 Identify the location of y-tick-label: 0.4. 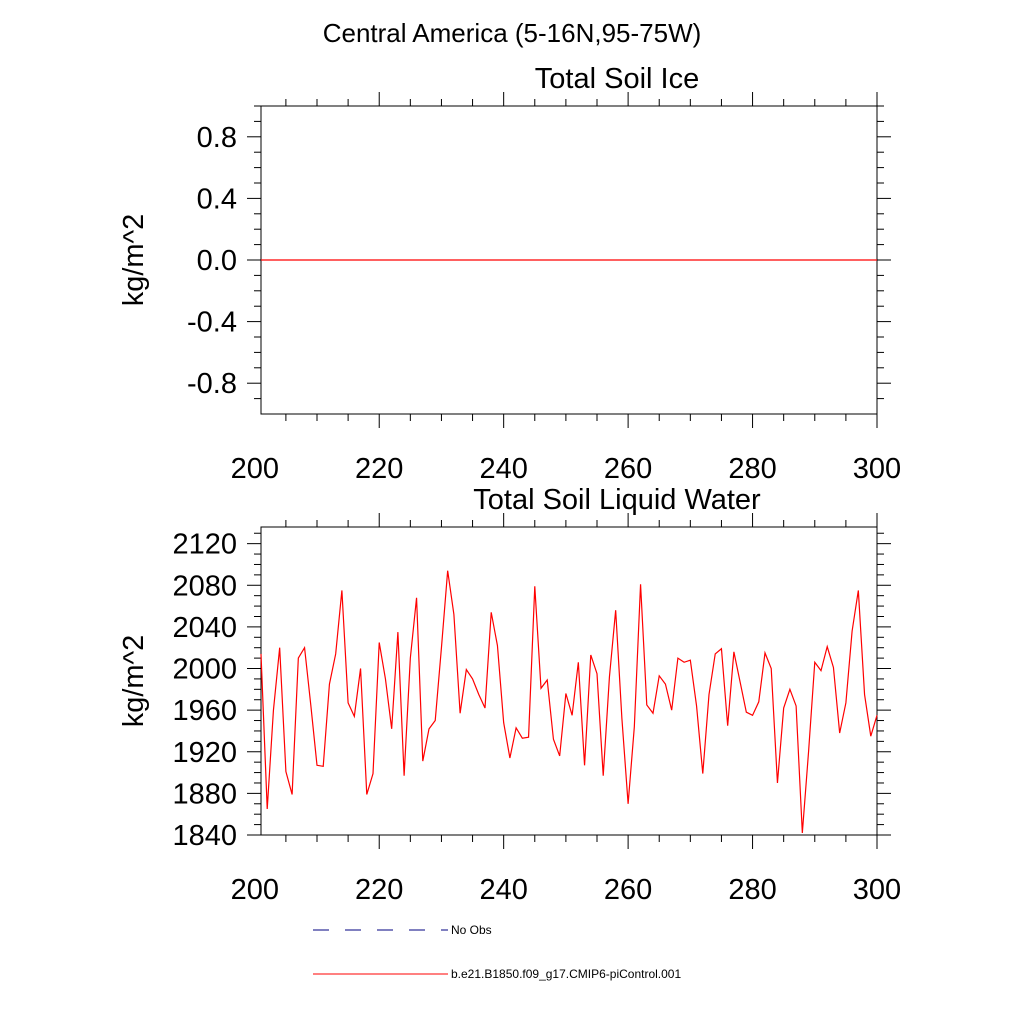
(217, 199).